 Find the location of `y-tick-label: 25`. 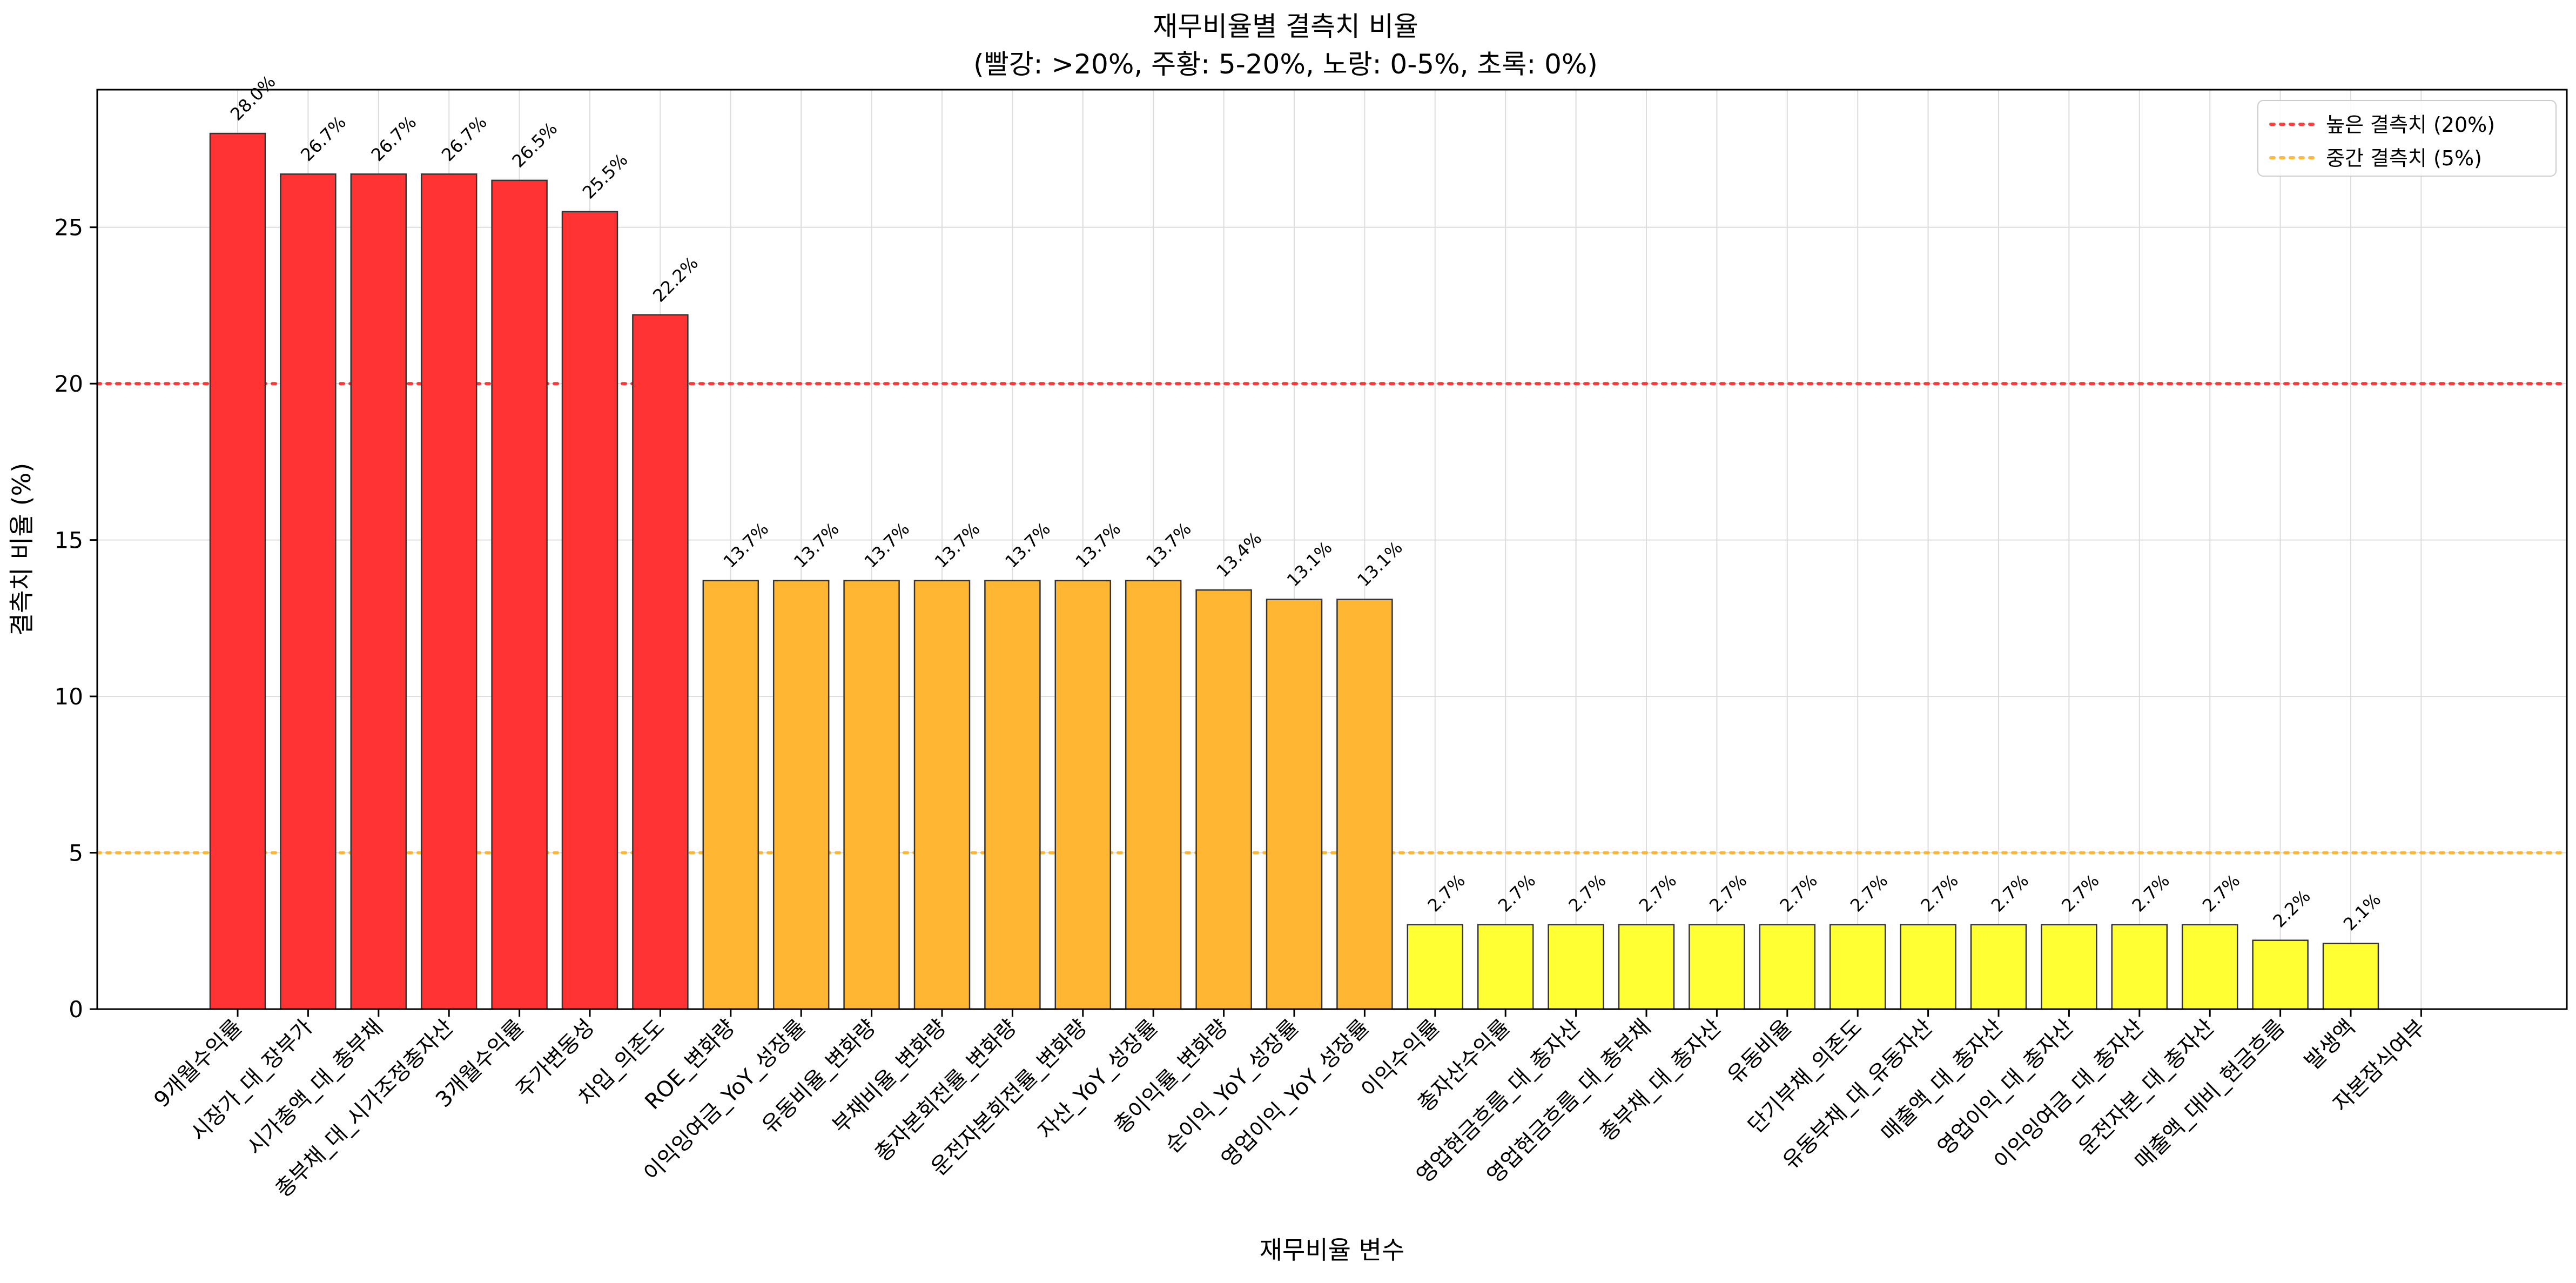

y-tick-label: 25 is located at coordinates (69, 228).